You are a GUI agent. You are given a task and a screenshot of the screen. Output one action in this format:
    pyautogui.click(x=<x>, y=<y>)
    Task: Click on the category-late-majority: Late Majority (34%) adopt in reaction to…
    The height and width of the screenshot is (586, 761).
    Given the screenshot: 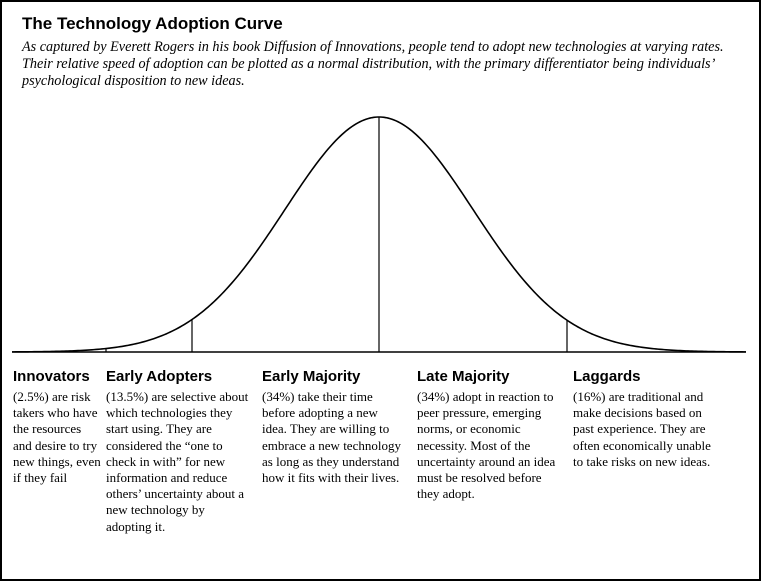 What is the action you would take?
    pyautogui.click(x=487, y=435)
    